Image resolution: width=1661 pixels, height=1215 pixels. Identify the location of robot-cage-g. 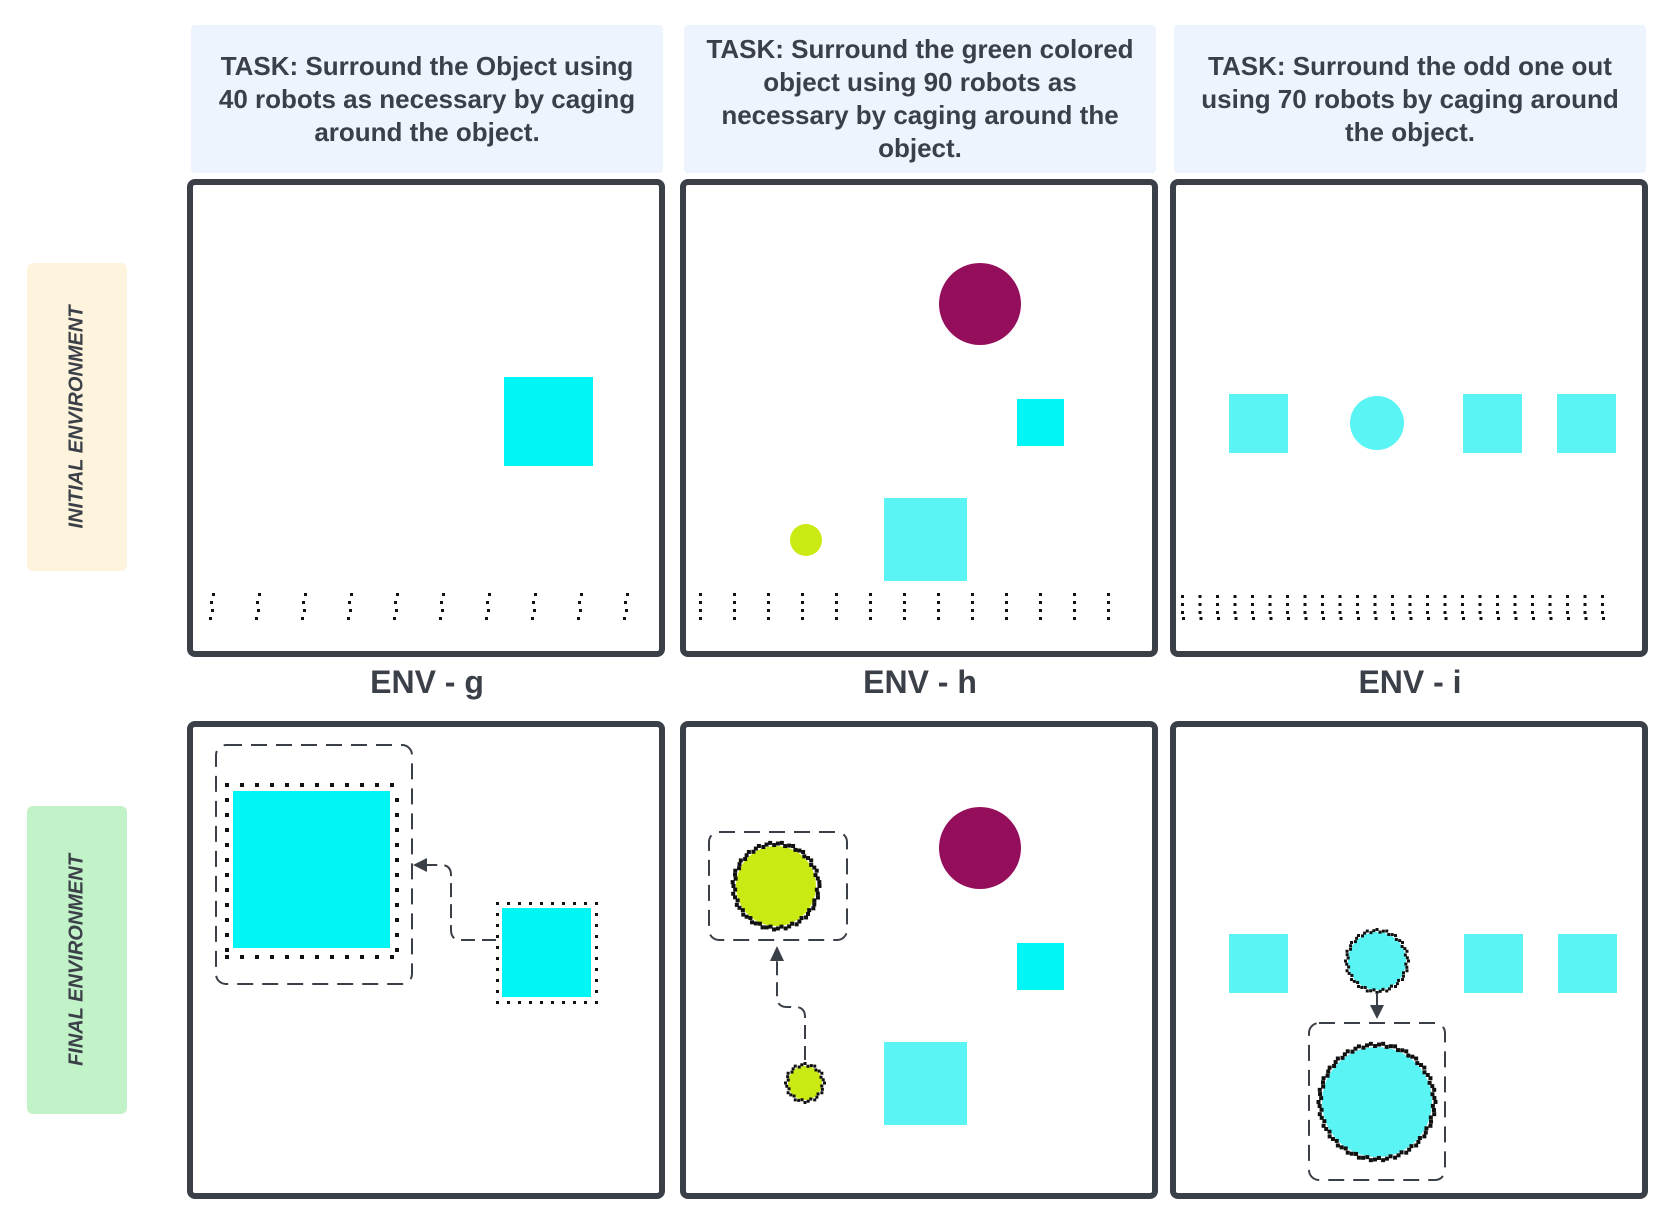
(547, 953).